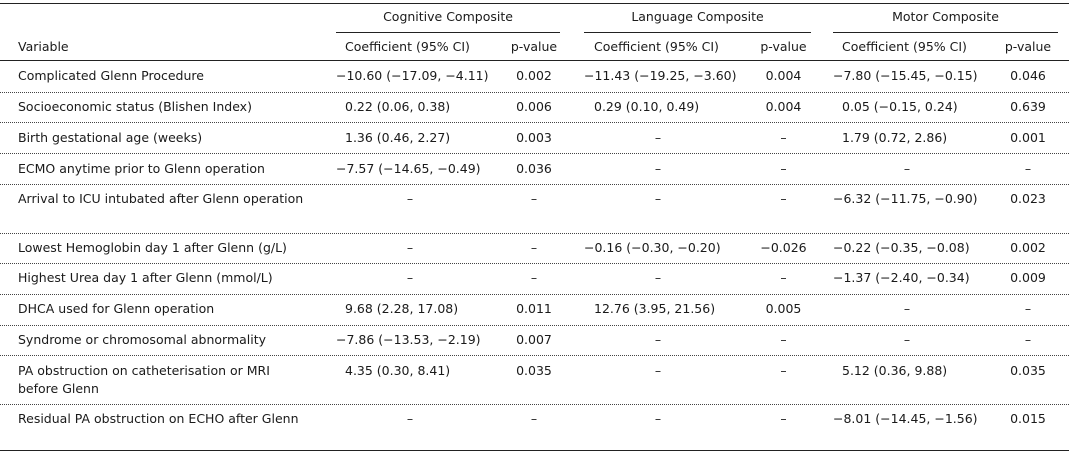 This screenshot has height=453, width=1069. Describe the element at coordinates (647, 106) in the screenshot. I see `language-coefficient-cell: 0.29 (0.10, 0.49)` at that location.